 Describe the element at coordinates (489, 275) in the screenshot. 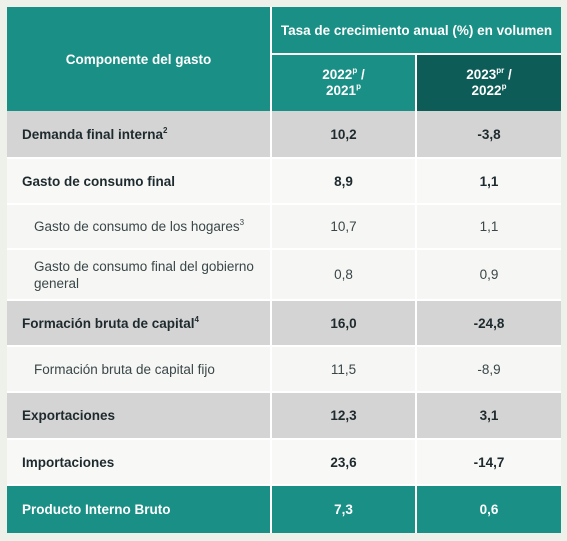

I see `row-value-2023: 0,9` at that location.